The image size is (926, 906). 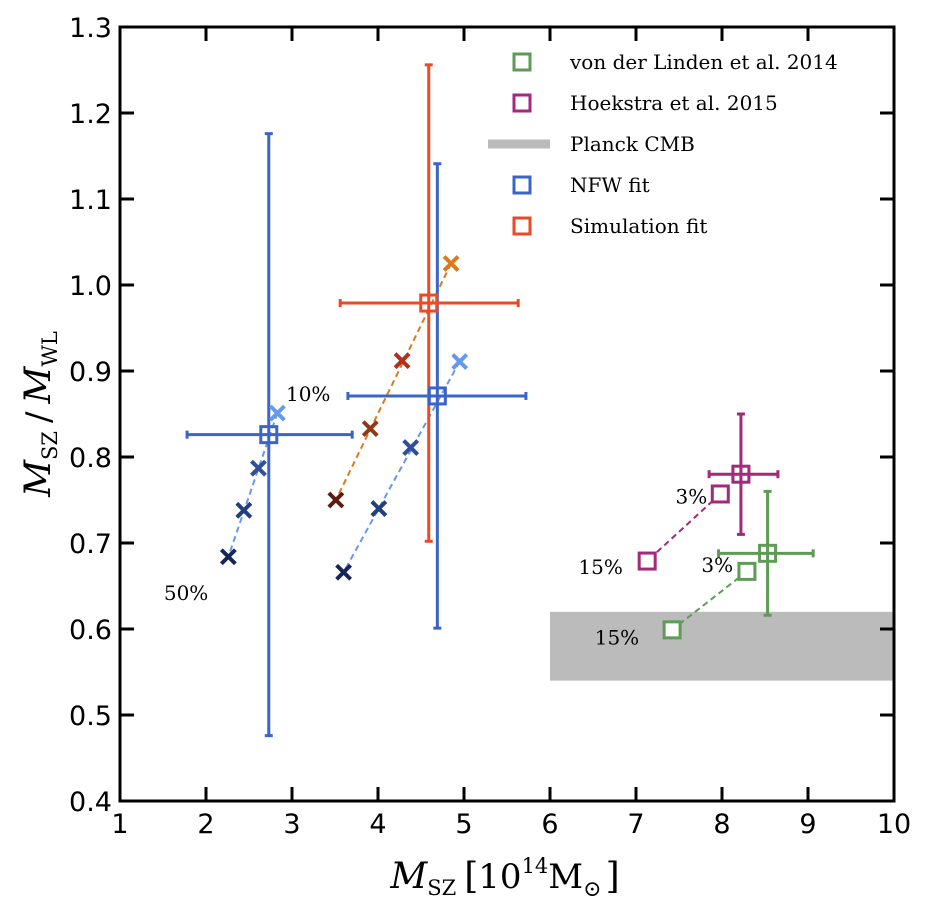 I want to click on legend-label: Hoekstra et al. 2015, so click(x=674, y=103).